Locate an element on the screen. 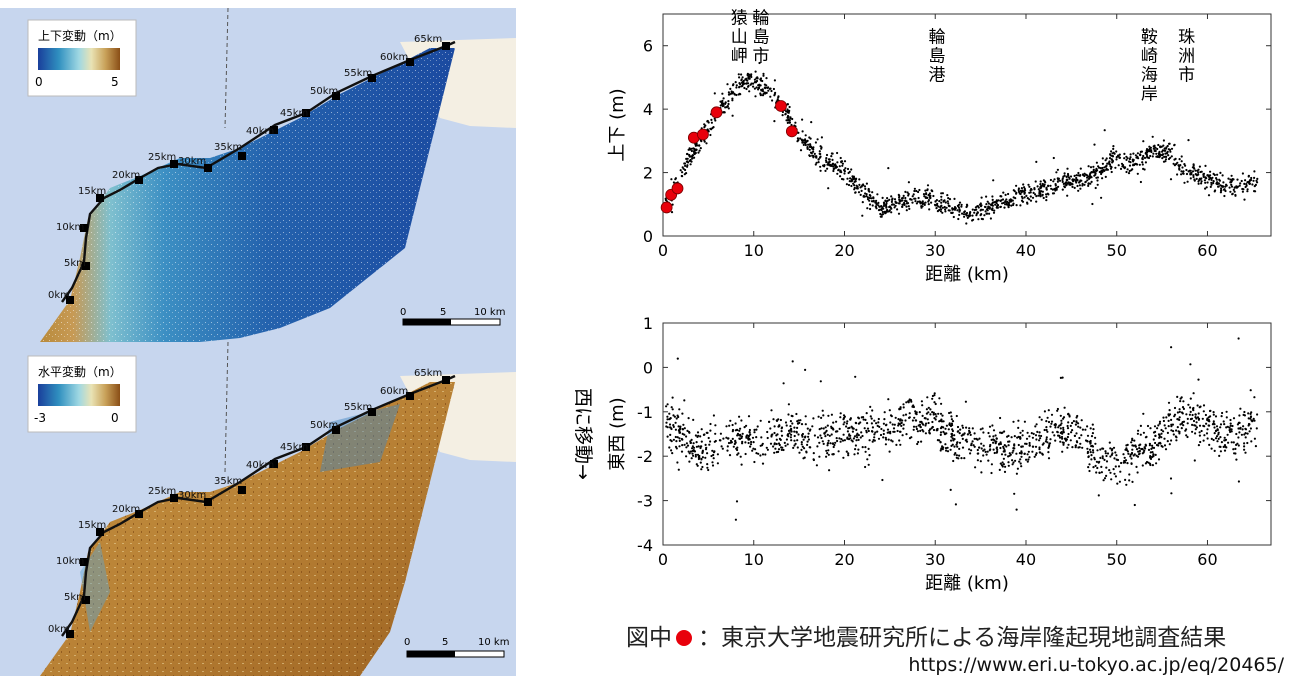 This screenshot has width=1298, height=694. km-label: 20km is located at coordinates (126, 175).